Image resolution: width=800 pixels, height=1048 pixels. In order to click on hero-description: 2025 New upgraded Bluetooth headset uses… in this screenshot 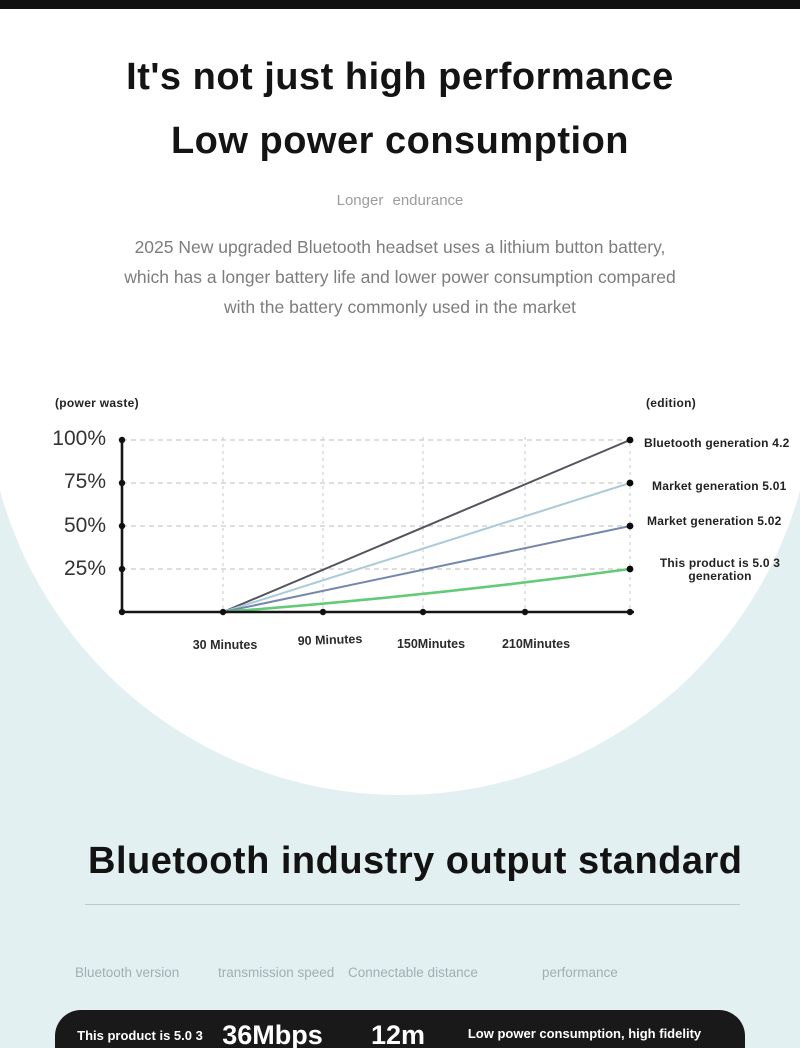, I will do `click(400, 277)`.